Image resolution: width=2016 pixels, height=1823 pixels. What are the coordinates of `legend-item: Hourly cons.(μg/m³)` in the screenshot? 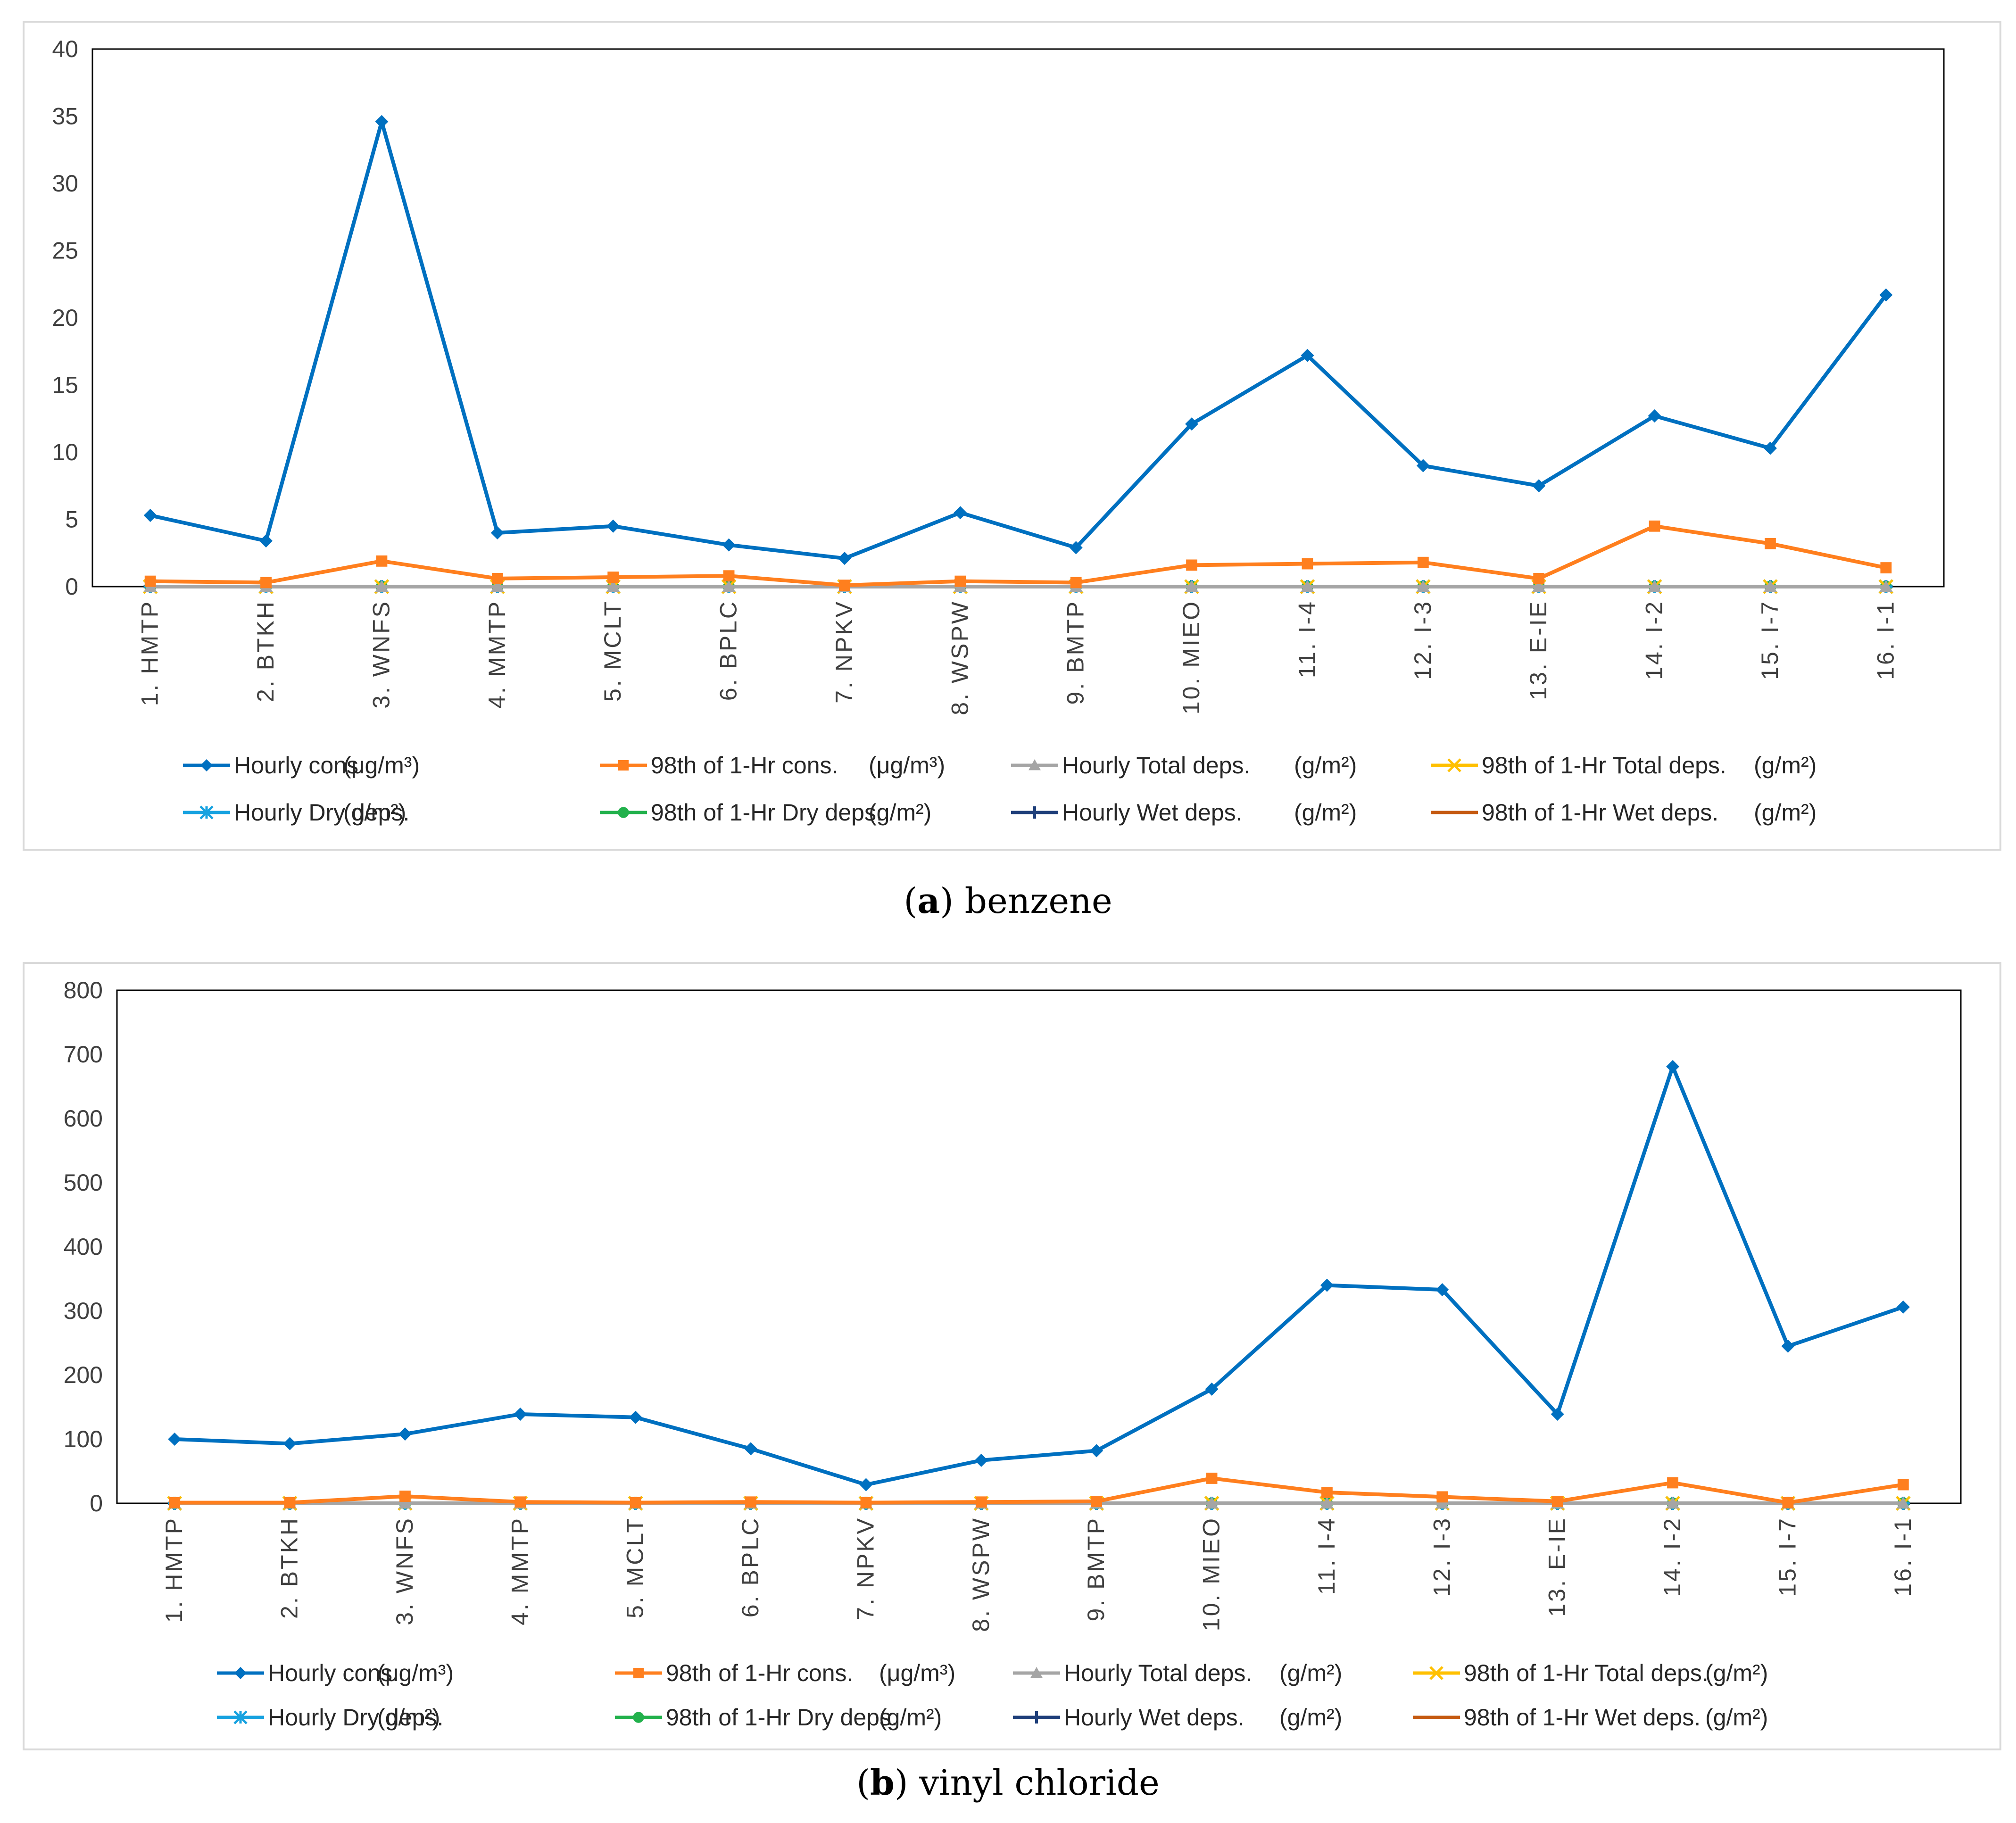 It's located at (301, 765).